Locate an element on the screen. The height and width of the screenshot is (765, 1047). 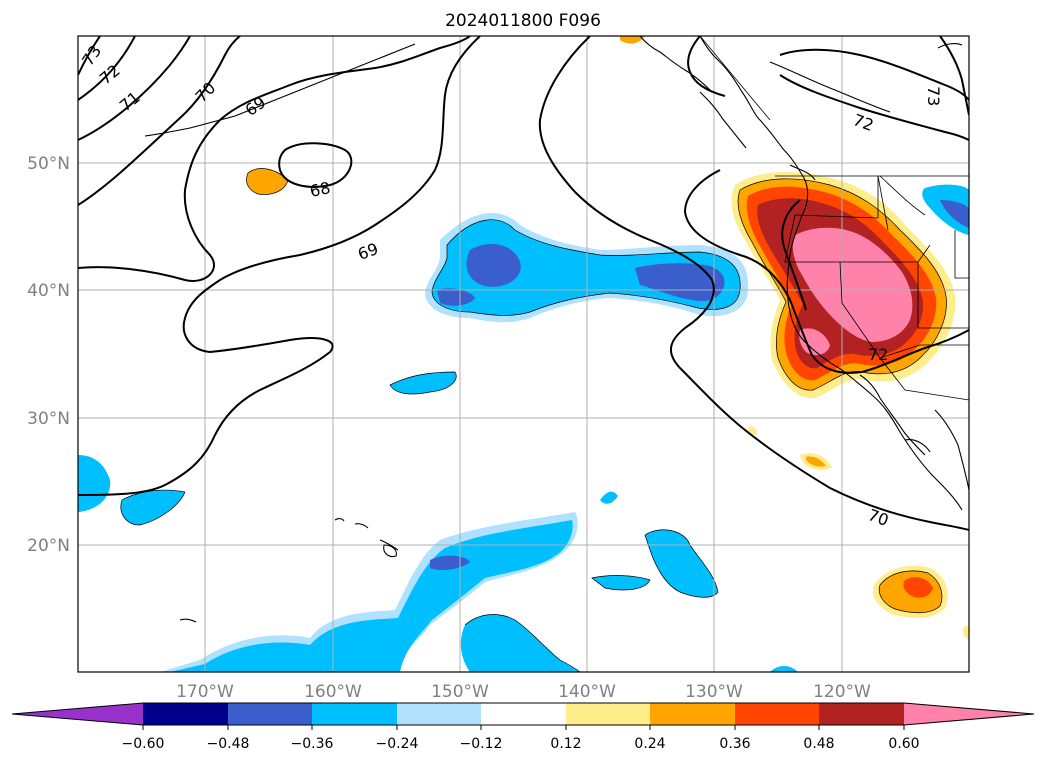
colorbar-ticks is located at coordinates (523, 727).